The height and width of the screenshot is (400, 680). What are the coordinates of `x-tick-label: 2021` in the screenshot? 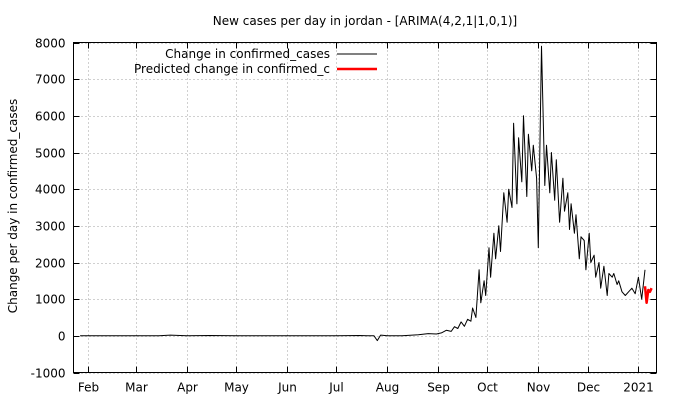 It's located at (638, 388).